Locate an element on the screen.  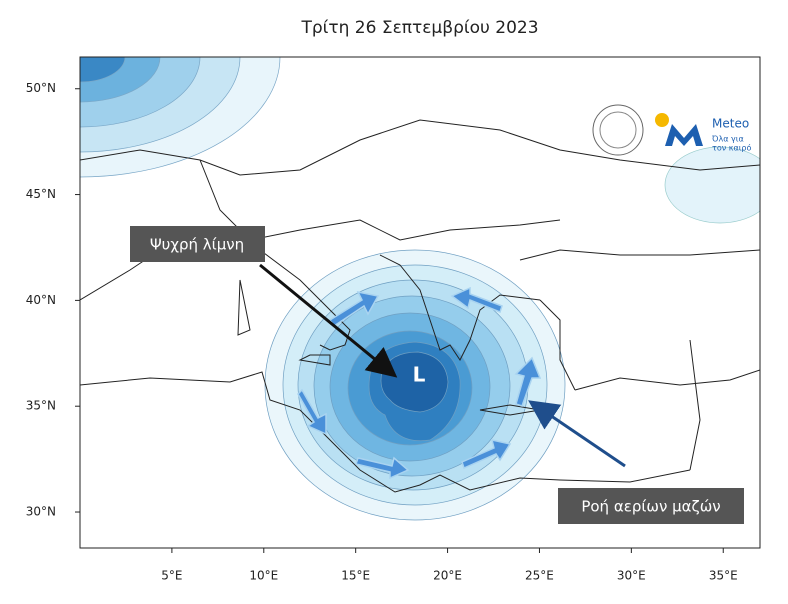
flow-arrows is located at coordinates (419, 383).